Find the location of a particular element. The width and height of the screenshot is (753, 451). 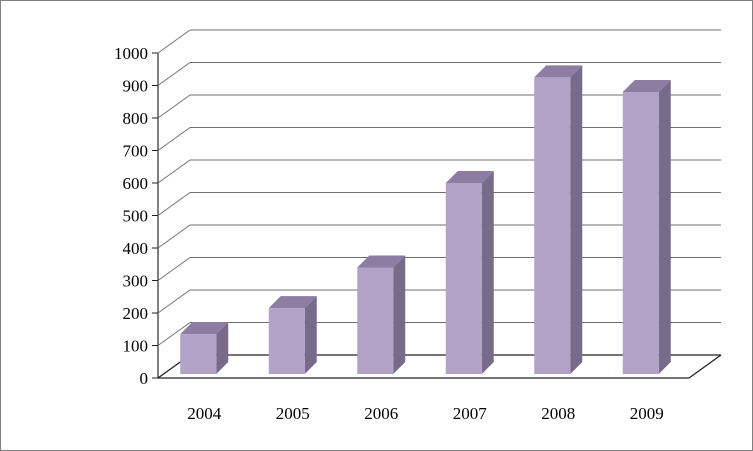

y-tick-label: 100 is located at coordinates (136, 346).